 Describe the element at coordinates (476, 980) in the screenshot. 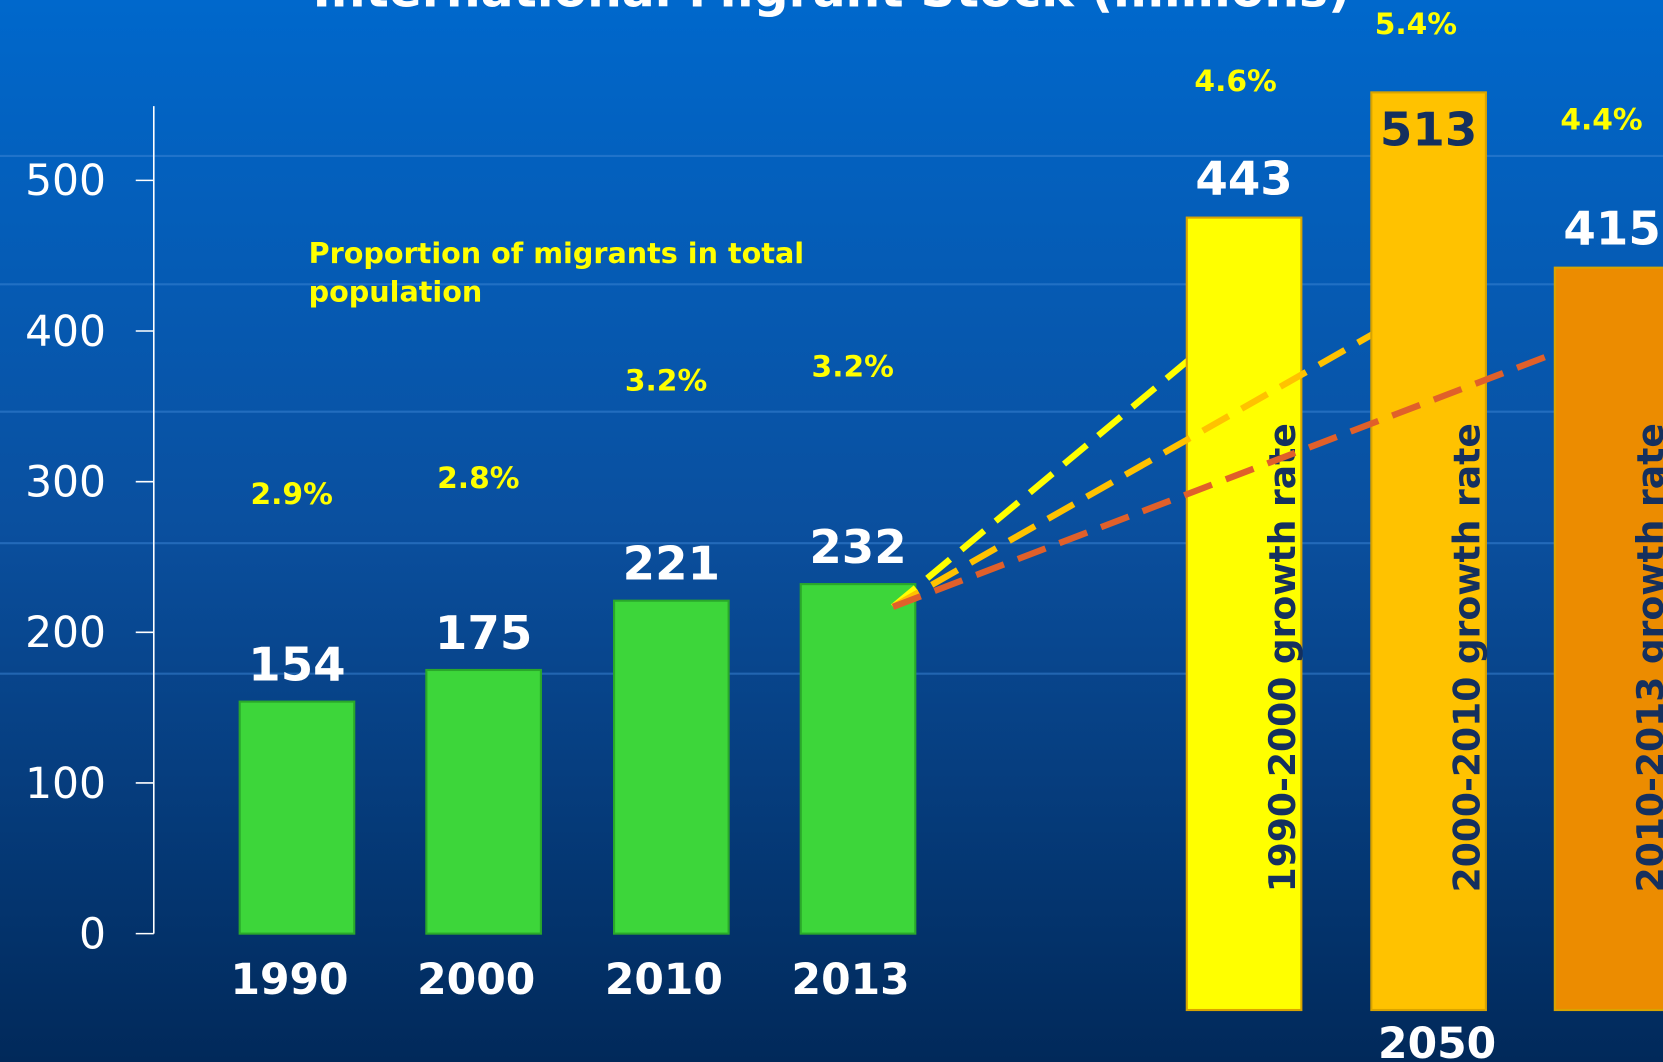

I see `x-tick-label: 2000` at that location.